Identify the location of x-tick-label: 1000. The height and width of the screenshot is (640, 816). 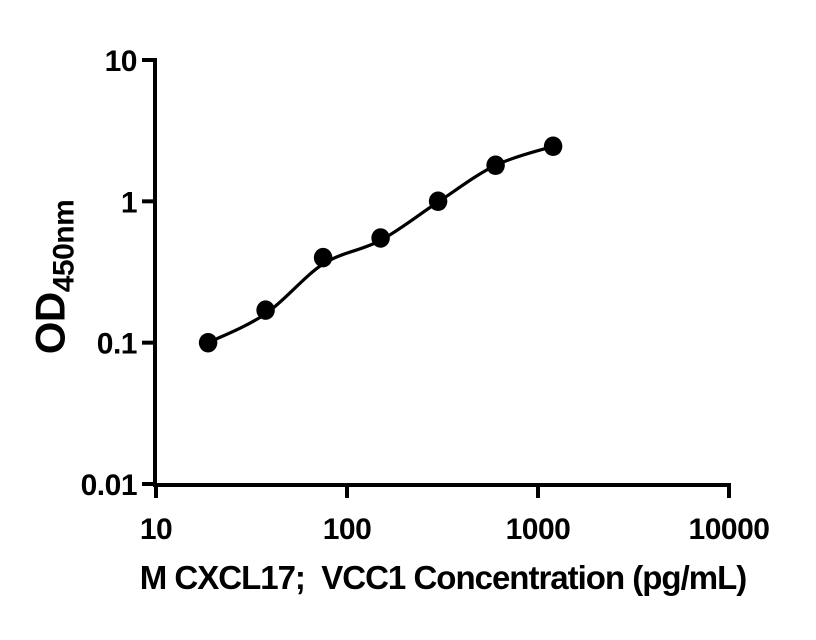
(538, 529).